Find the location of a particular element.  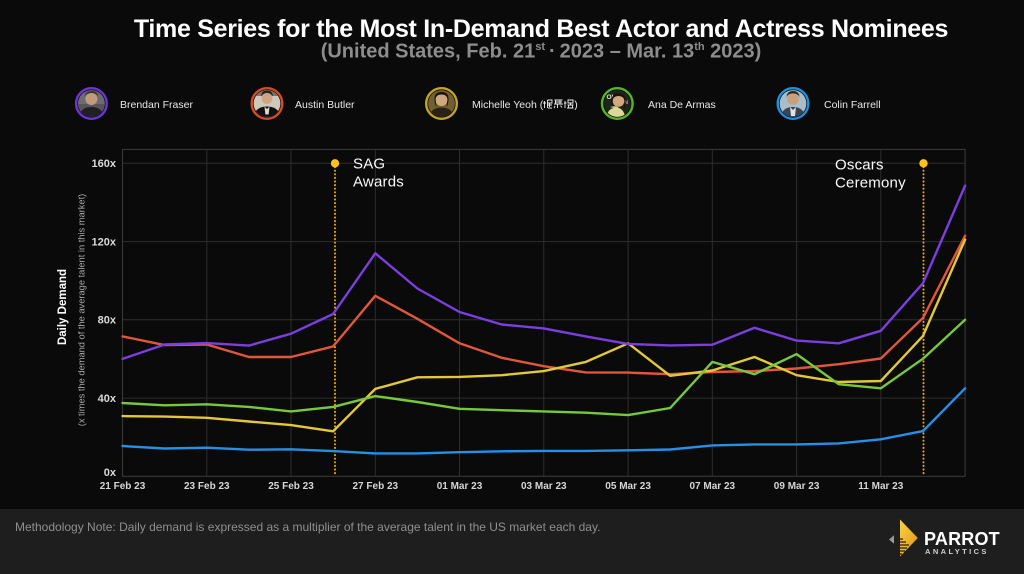

svg-text: Oscars is located at coordinates (859, 165).